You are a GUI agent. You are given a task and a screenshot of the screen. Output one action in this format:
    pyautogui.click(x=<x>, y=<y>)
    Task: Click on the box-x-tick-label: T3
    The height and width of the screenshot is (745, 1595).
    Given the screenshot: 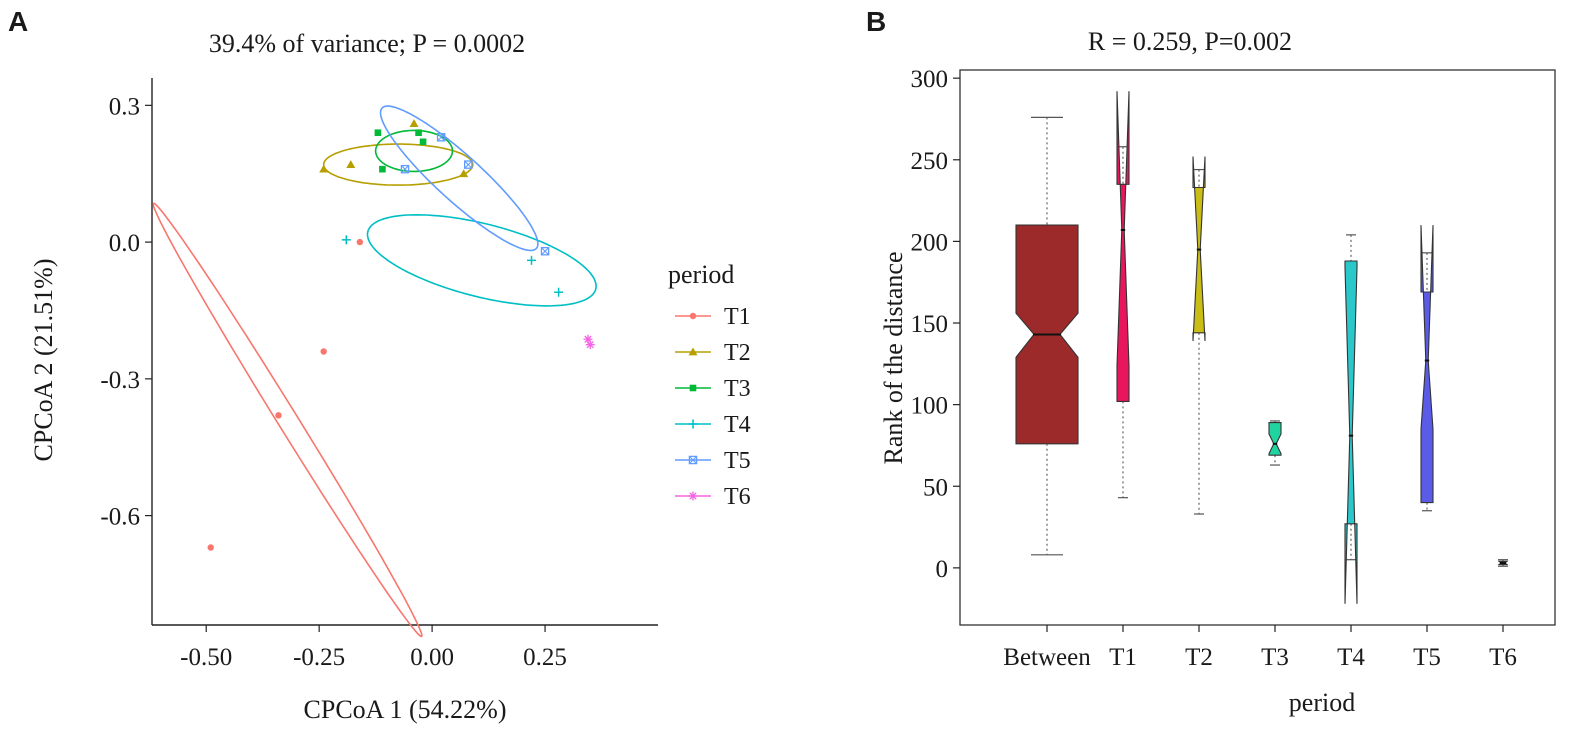 What is the action you would take?
    pyautogui.click(x=1275, y=657)
    